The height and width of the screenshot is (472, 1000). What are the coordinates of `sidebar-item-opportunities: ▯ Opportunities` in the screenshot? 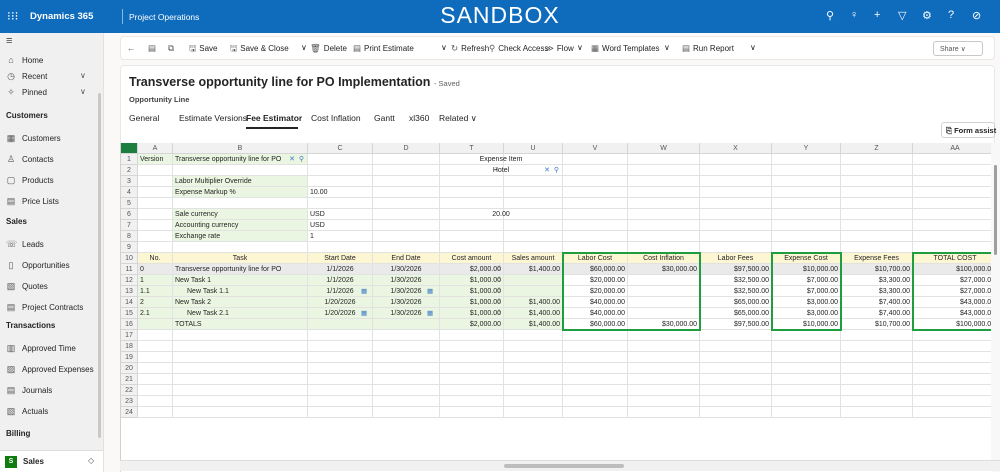 It's located at (49, 266).